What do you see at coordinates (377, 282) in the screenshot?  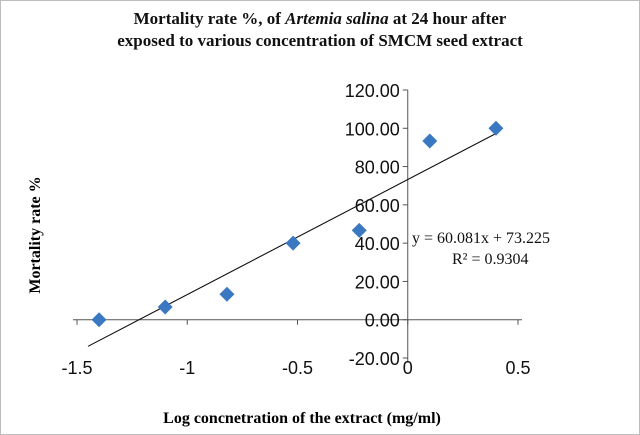 I see `y-tick-label: 20.00` at bounding box center [377, 282].